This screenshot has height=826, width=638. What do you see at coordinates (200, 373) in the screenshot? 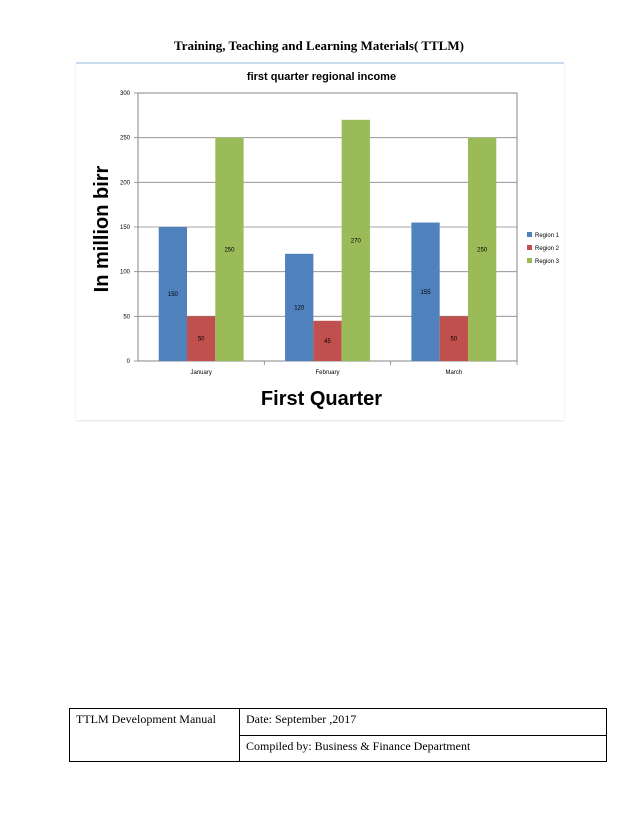
I see `x-tick-label: January` at bounding box center [200, 373].